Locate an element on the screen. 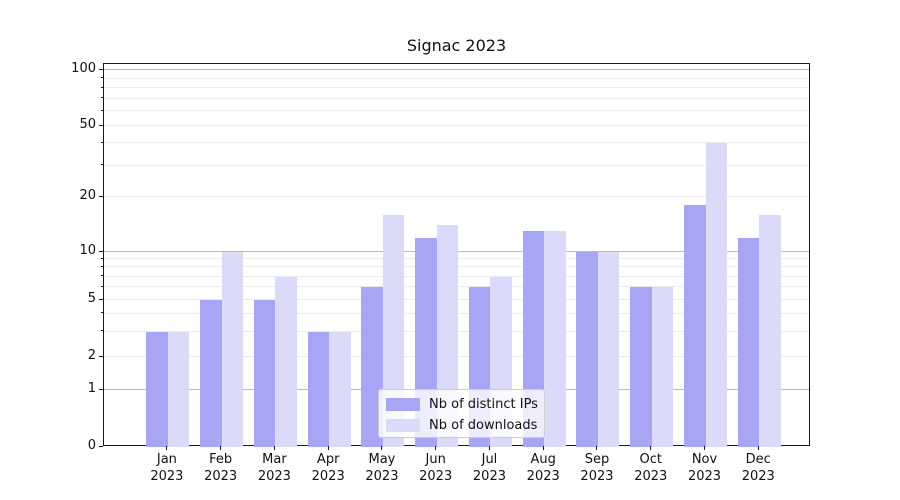 The width and height of the screenshot is (900, 500). x-axis-tick-label: Jan 2023 is located at coordinates (167, 468).